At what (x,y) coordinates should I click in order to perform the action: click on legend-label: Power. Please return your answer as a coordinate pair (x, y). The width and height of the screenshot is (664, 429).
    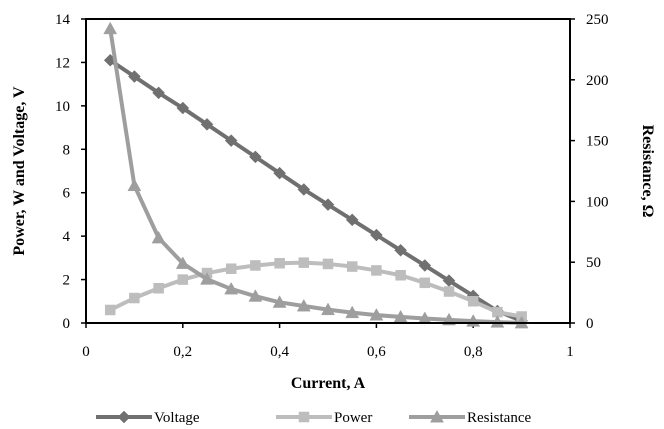
    Looking at the image, I should click on (353, 418).